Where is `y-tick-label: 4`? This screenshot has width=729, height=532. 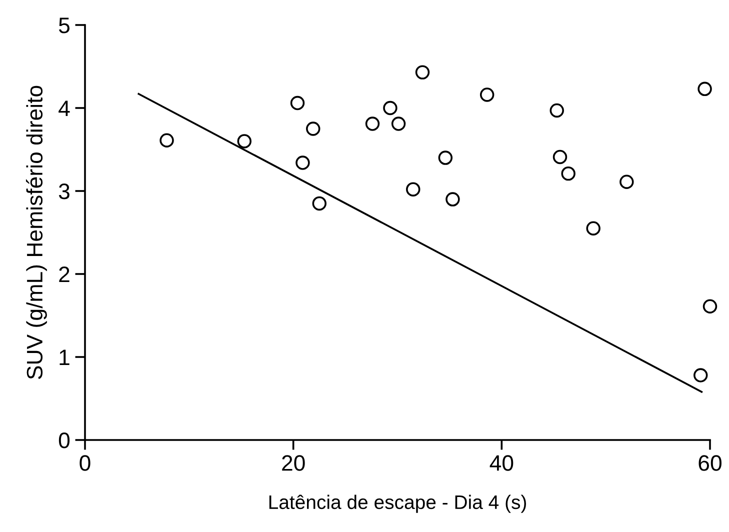
y-tick-label: 4 is located at coordinates (64, 108).